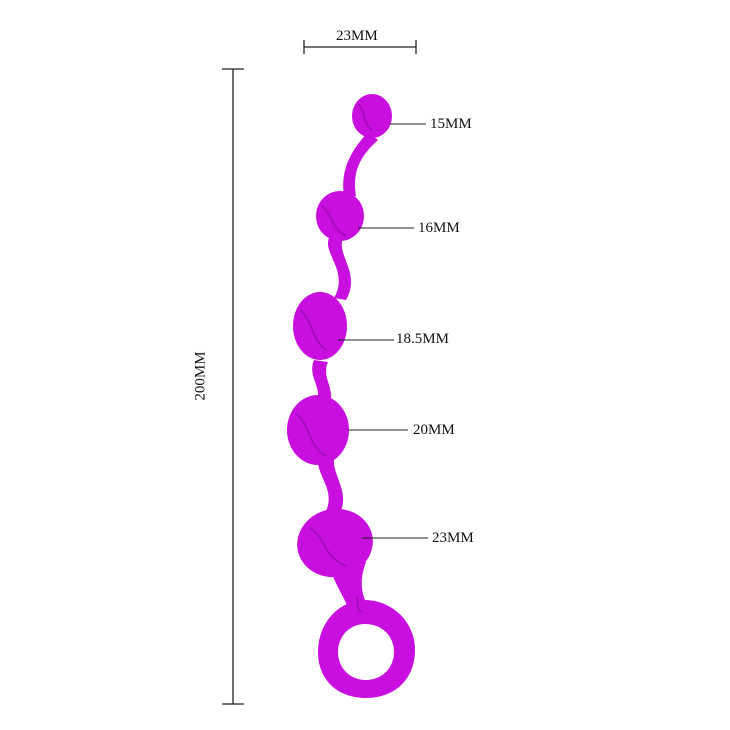  I want to click on length-label: 200MM, so click(200, 376).